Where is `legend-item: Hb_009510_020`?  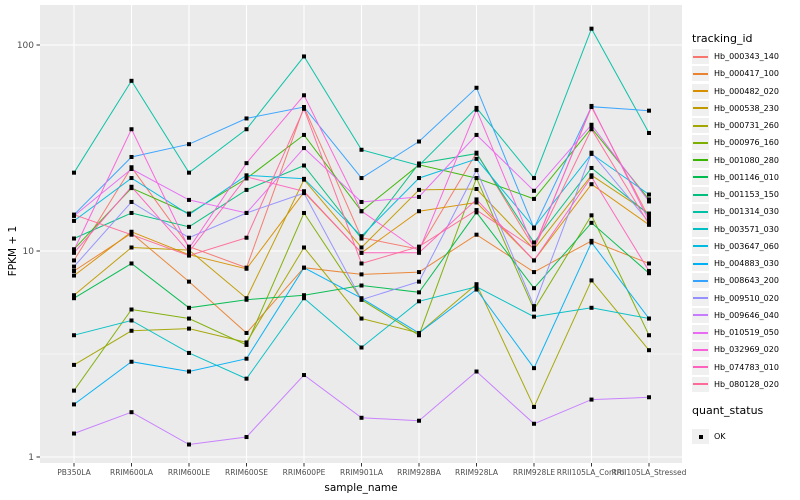
legend-item: Hb_009510_020 is located at coordinates (735, 298).